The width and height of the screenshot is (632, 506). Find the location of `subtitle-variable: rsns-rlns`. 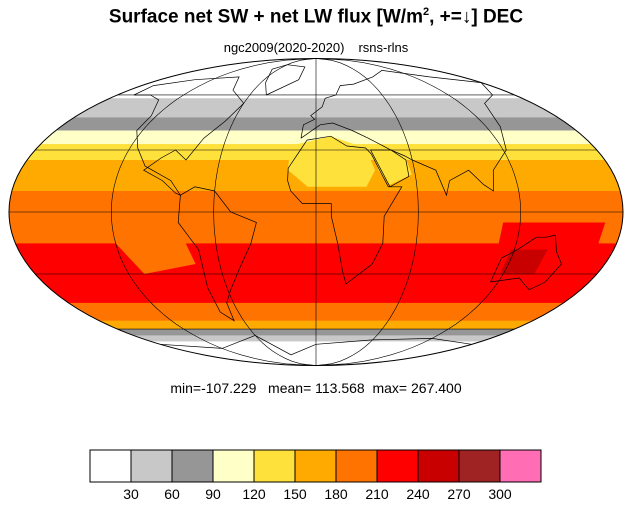

subtitle-variable: rsns-rlns is located at coordinates (383, 47).